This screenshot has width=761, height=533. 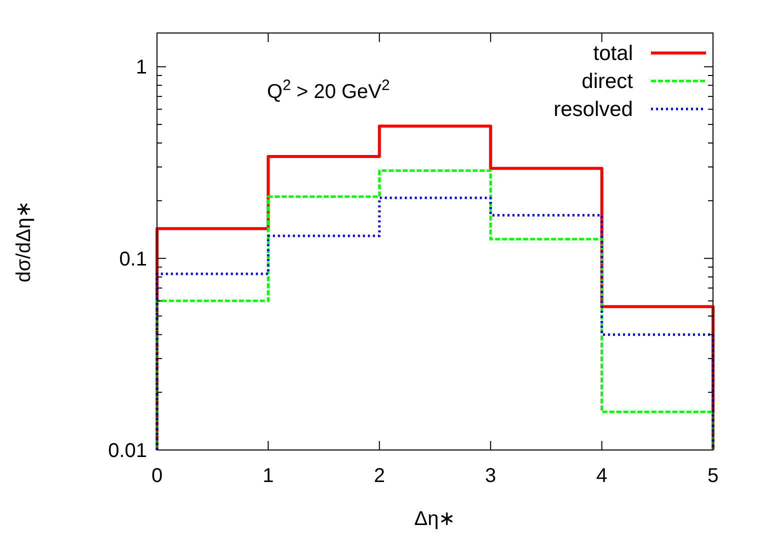 I want to click on x-tick-label: 5, so click(x=713, y=476).